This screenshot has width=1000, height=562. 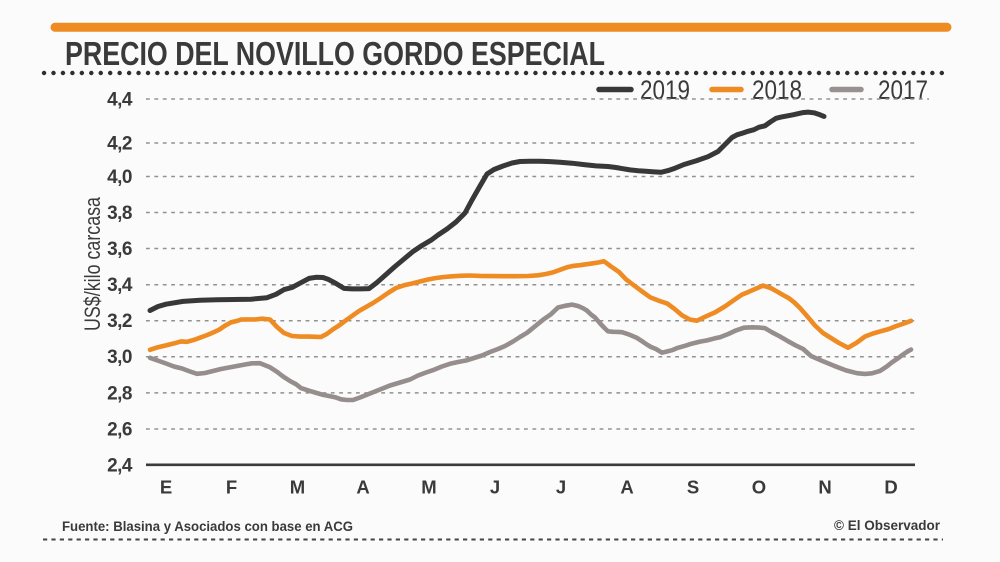 I want to click on svg-text: 3,8, so click(x=119, y=213).